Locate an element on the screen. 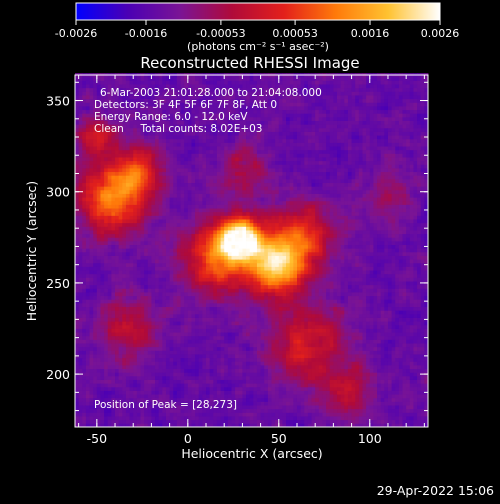  y-tick-label: 200 is located at coordinates (58, 374).